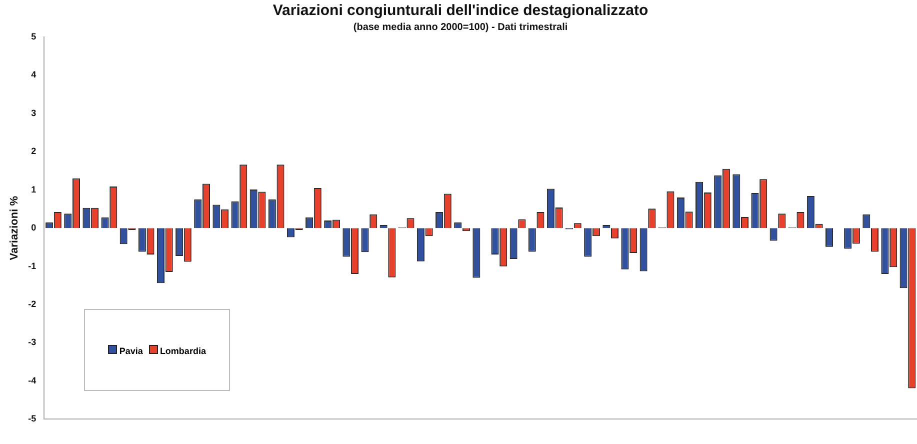 Image resolution: width=917 pixels, height=444 pixels. I want to click on y-tick-label: 1, so click(33, 189).